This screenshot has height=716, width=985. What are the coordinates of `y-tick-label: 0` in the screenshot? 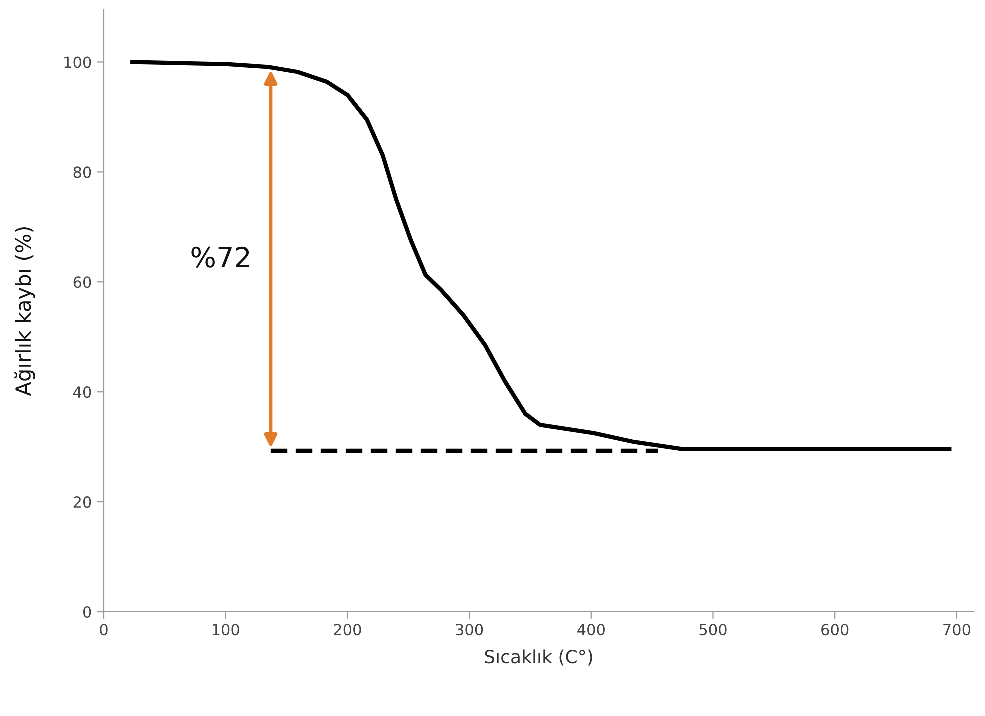 It's located at (87, 612).